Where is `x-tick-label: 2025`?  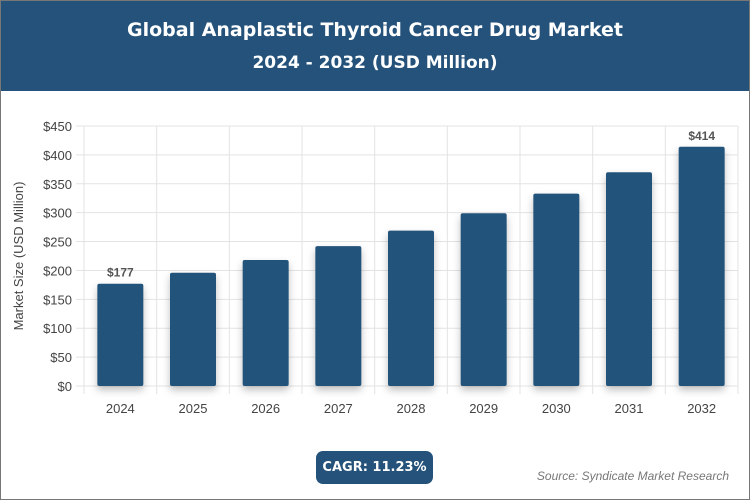 x-tick-label: 2025 is located at coordinates (193, 408).